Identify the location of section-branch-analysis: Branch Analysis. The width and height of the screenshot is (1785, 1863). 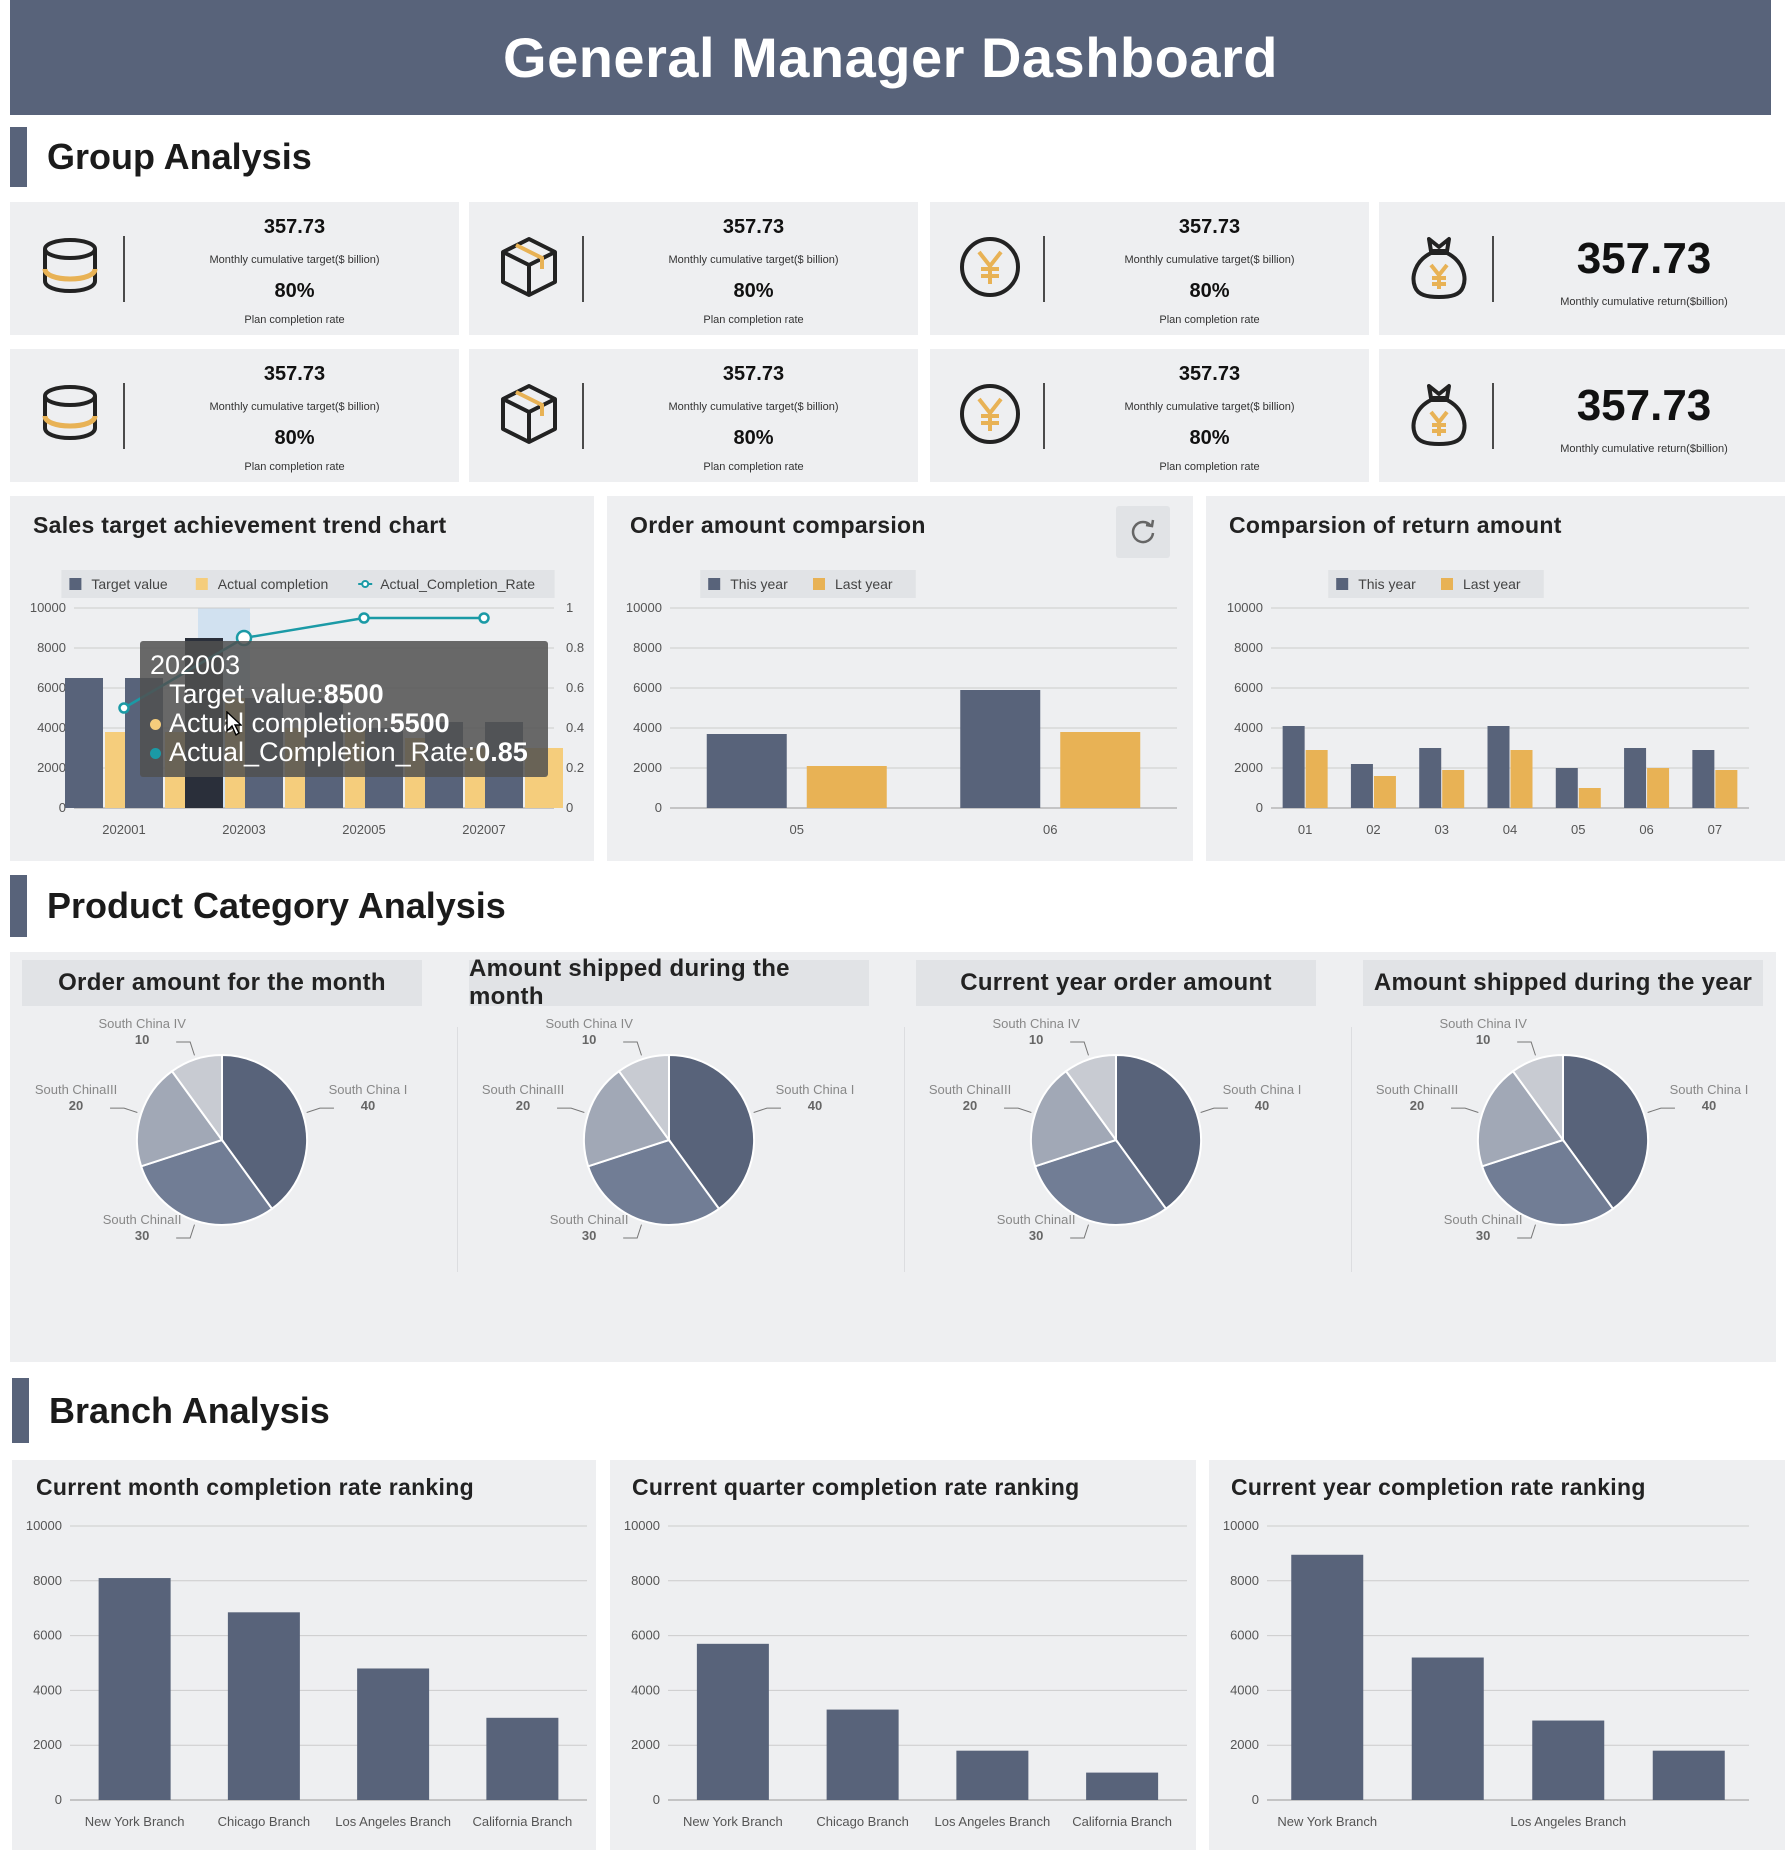
(171, 1410).